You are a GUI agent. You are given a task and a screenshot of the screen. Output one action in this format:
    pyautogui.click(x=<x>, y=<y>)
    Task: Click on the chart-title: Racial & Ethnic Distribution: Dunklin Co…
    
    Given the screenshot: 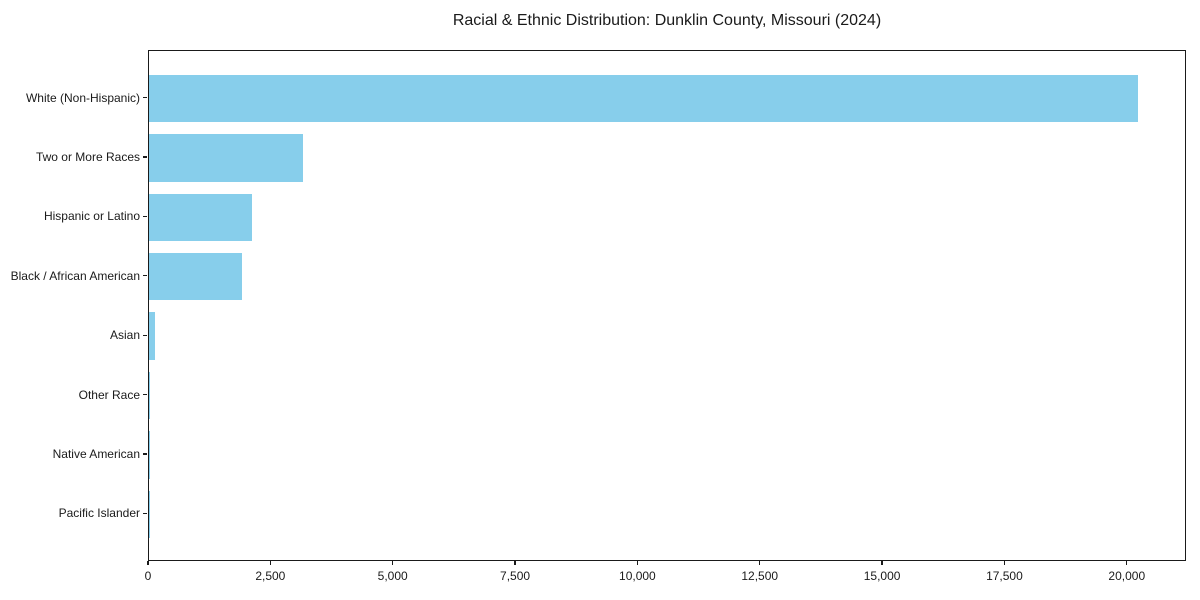 What is the action you would take?
    pyautogui.click(x=667, y=20)
    